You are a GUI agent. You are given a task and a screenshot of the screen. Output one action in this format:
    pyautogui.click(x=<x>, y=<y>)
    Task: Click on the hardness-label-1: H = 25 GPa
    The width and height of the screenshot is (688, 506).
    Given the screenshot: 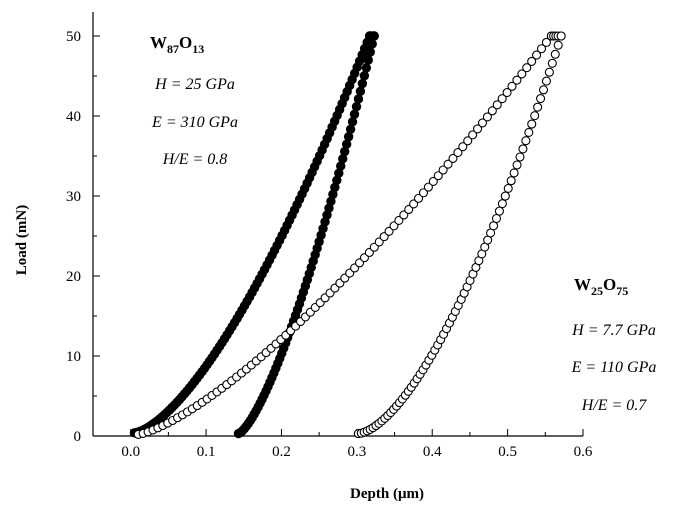 What is the action you would take?
    pyautogui.click(x=194, y=84)
    